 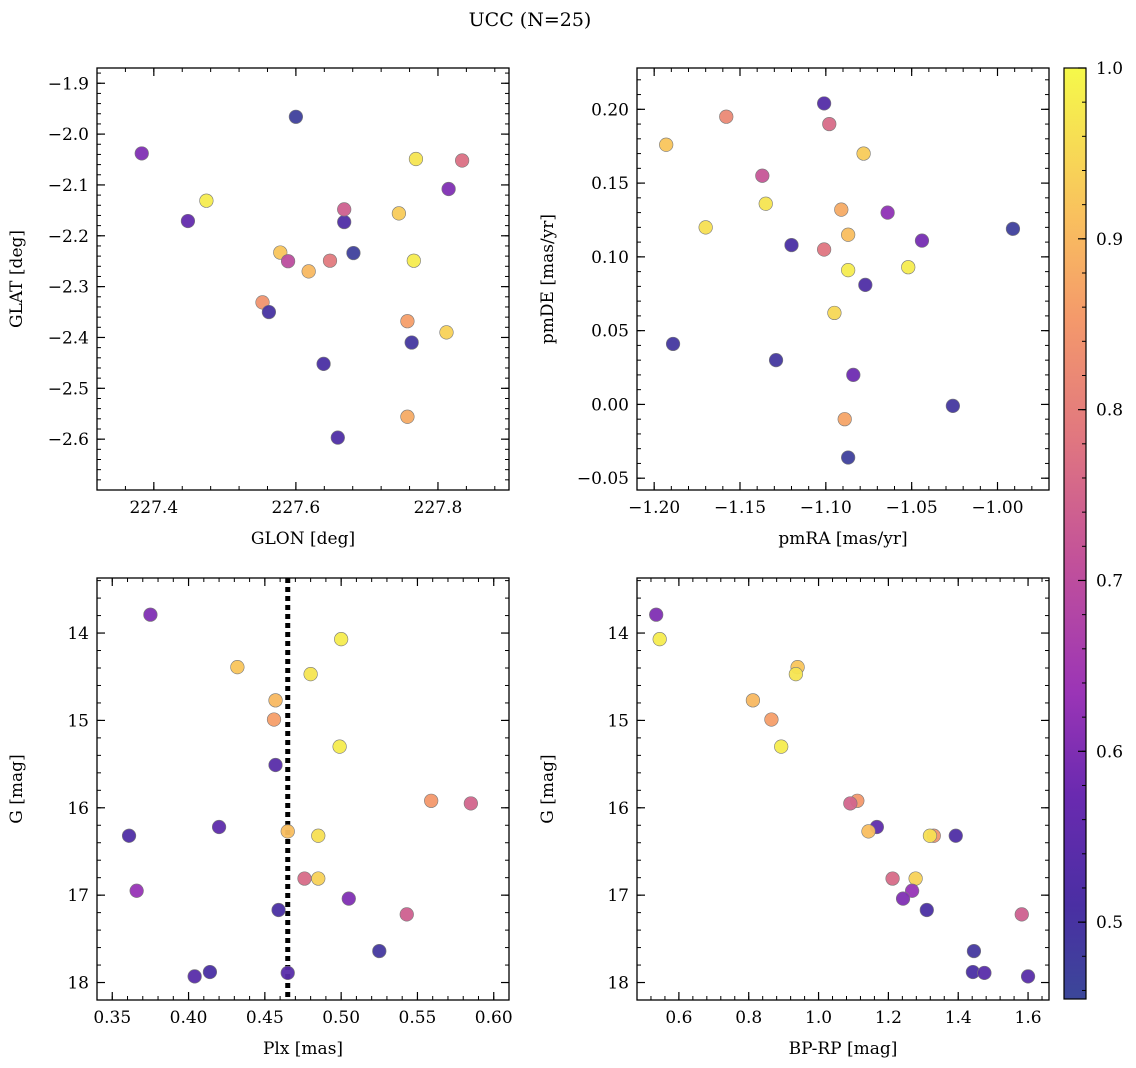 What do you see at coordinates (826, 508) in the screenshot?
I see `x-tick-label: −1.10` at bounding box center [826, 508].